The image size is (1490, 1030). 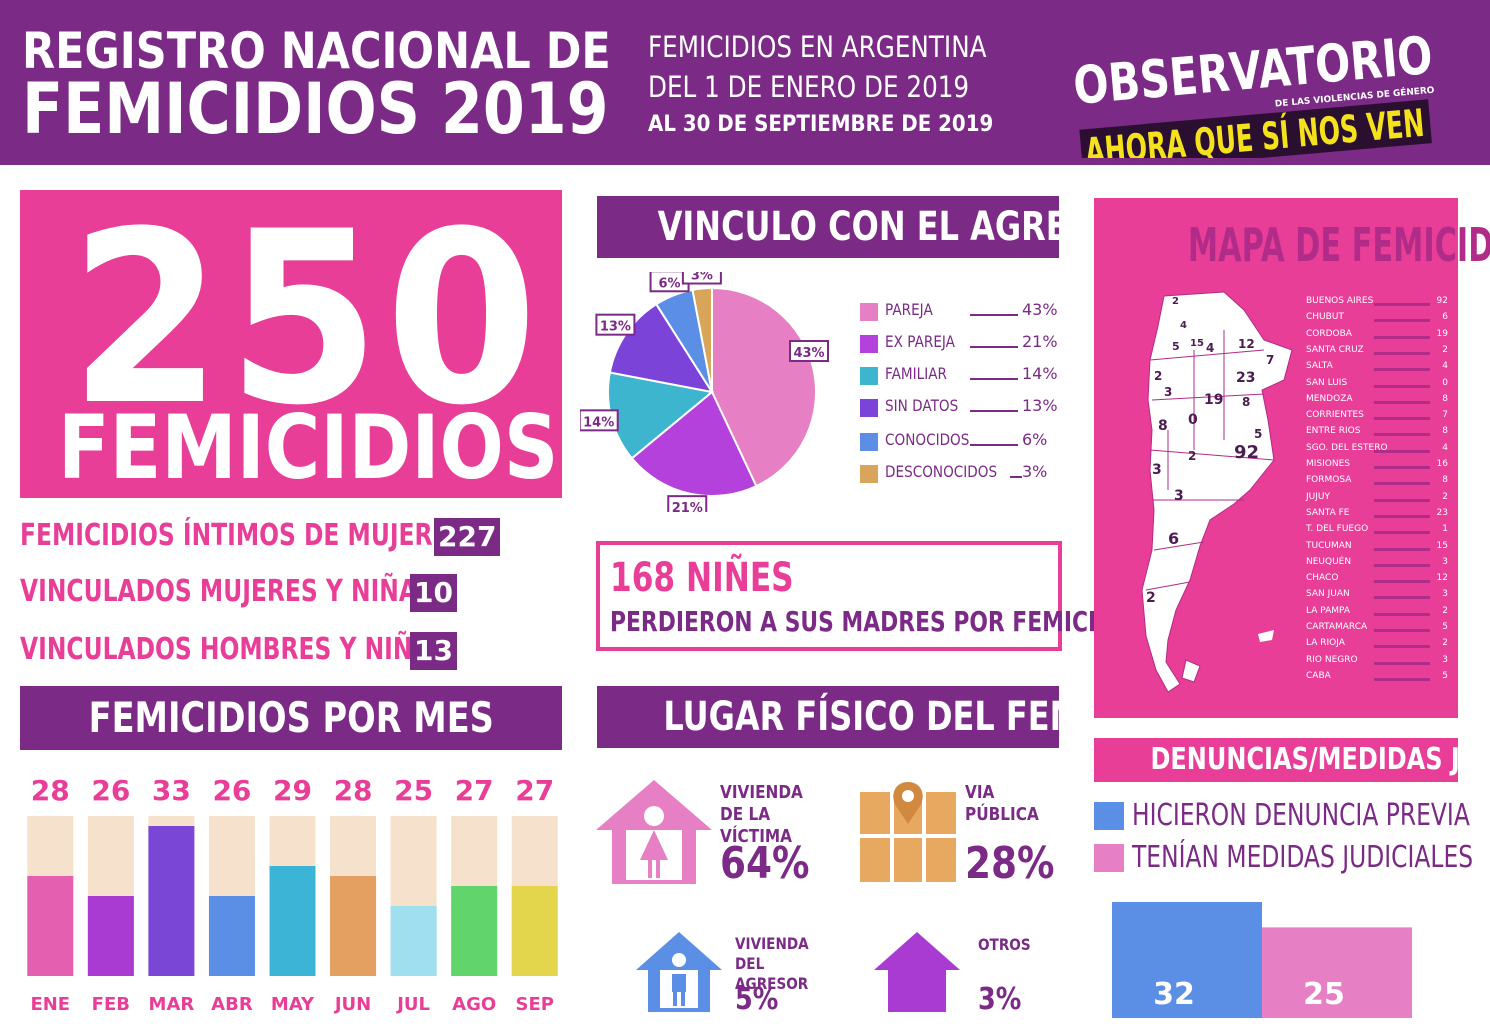 What do you see at coordinates (757, 999) in the screenshot?
I see `place-value: 5%` at bounding box center [757, 999].